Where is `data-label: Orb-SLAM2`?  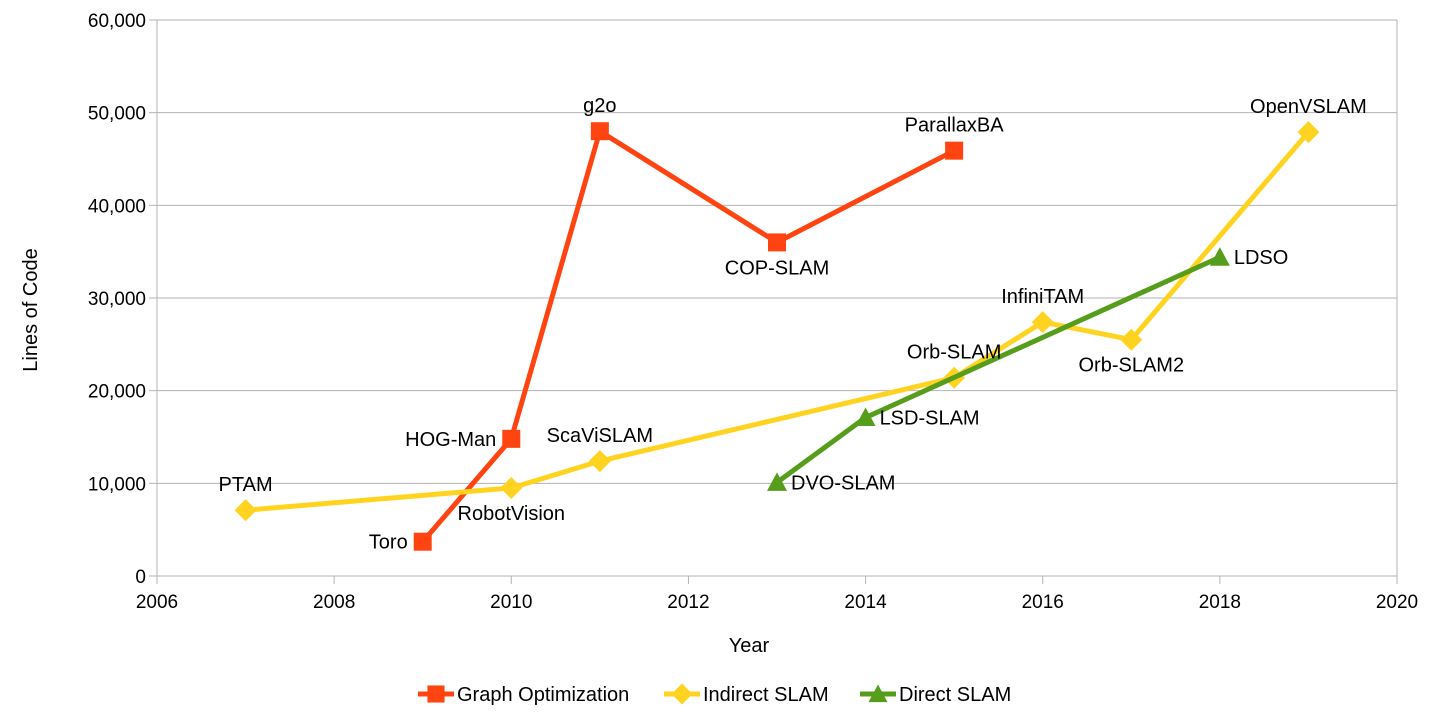 data-label: Orb-SLAM2 is located at coordinates (1131, 366).